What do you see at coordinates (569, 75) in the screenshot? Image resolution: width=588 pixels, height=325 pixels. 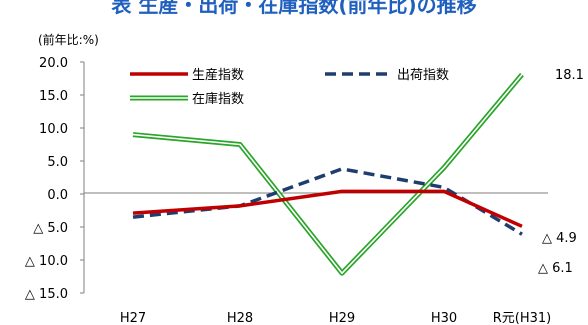 I see `data-label-inventory-last: 18.1` at bounding box center [569, 75].